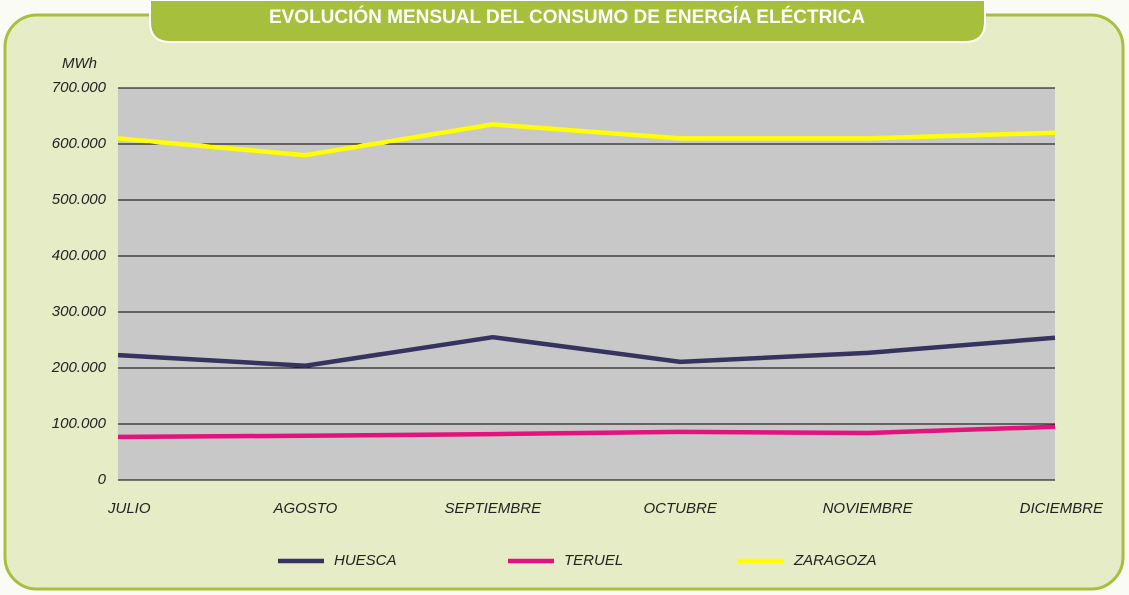 This screenshot has width=1129, height=595. What do you see at coordinates (304, 508) in the screenshot?
I see `x-tick-label: AGOSTO` at bounding box center [304, 508].